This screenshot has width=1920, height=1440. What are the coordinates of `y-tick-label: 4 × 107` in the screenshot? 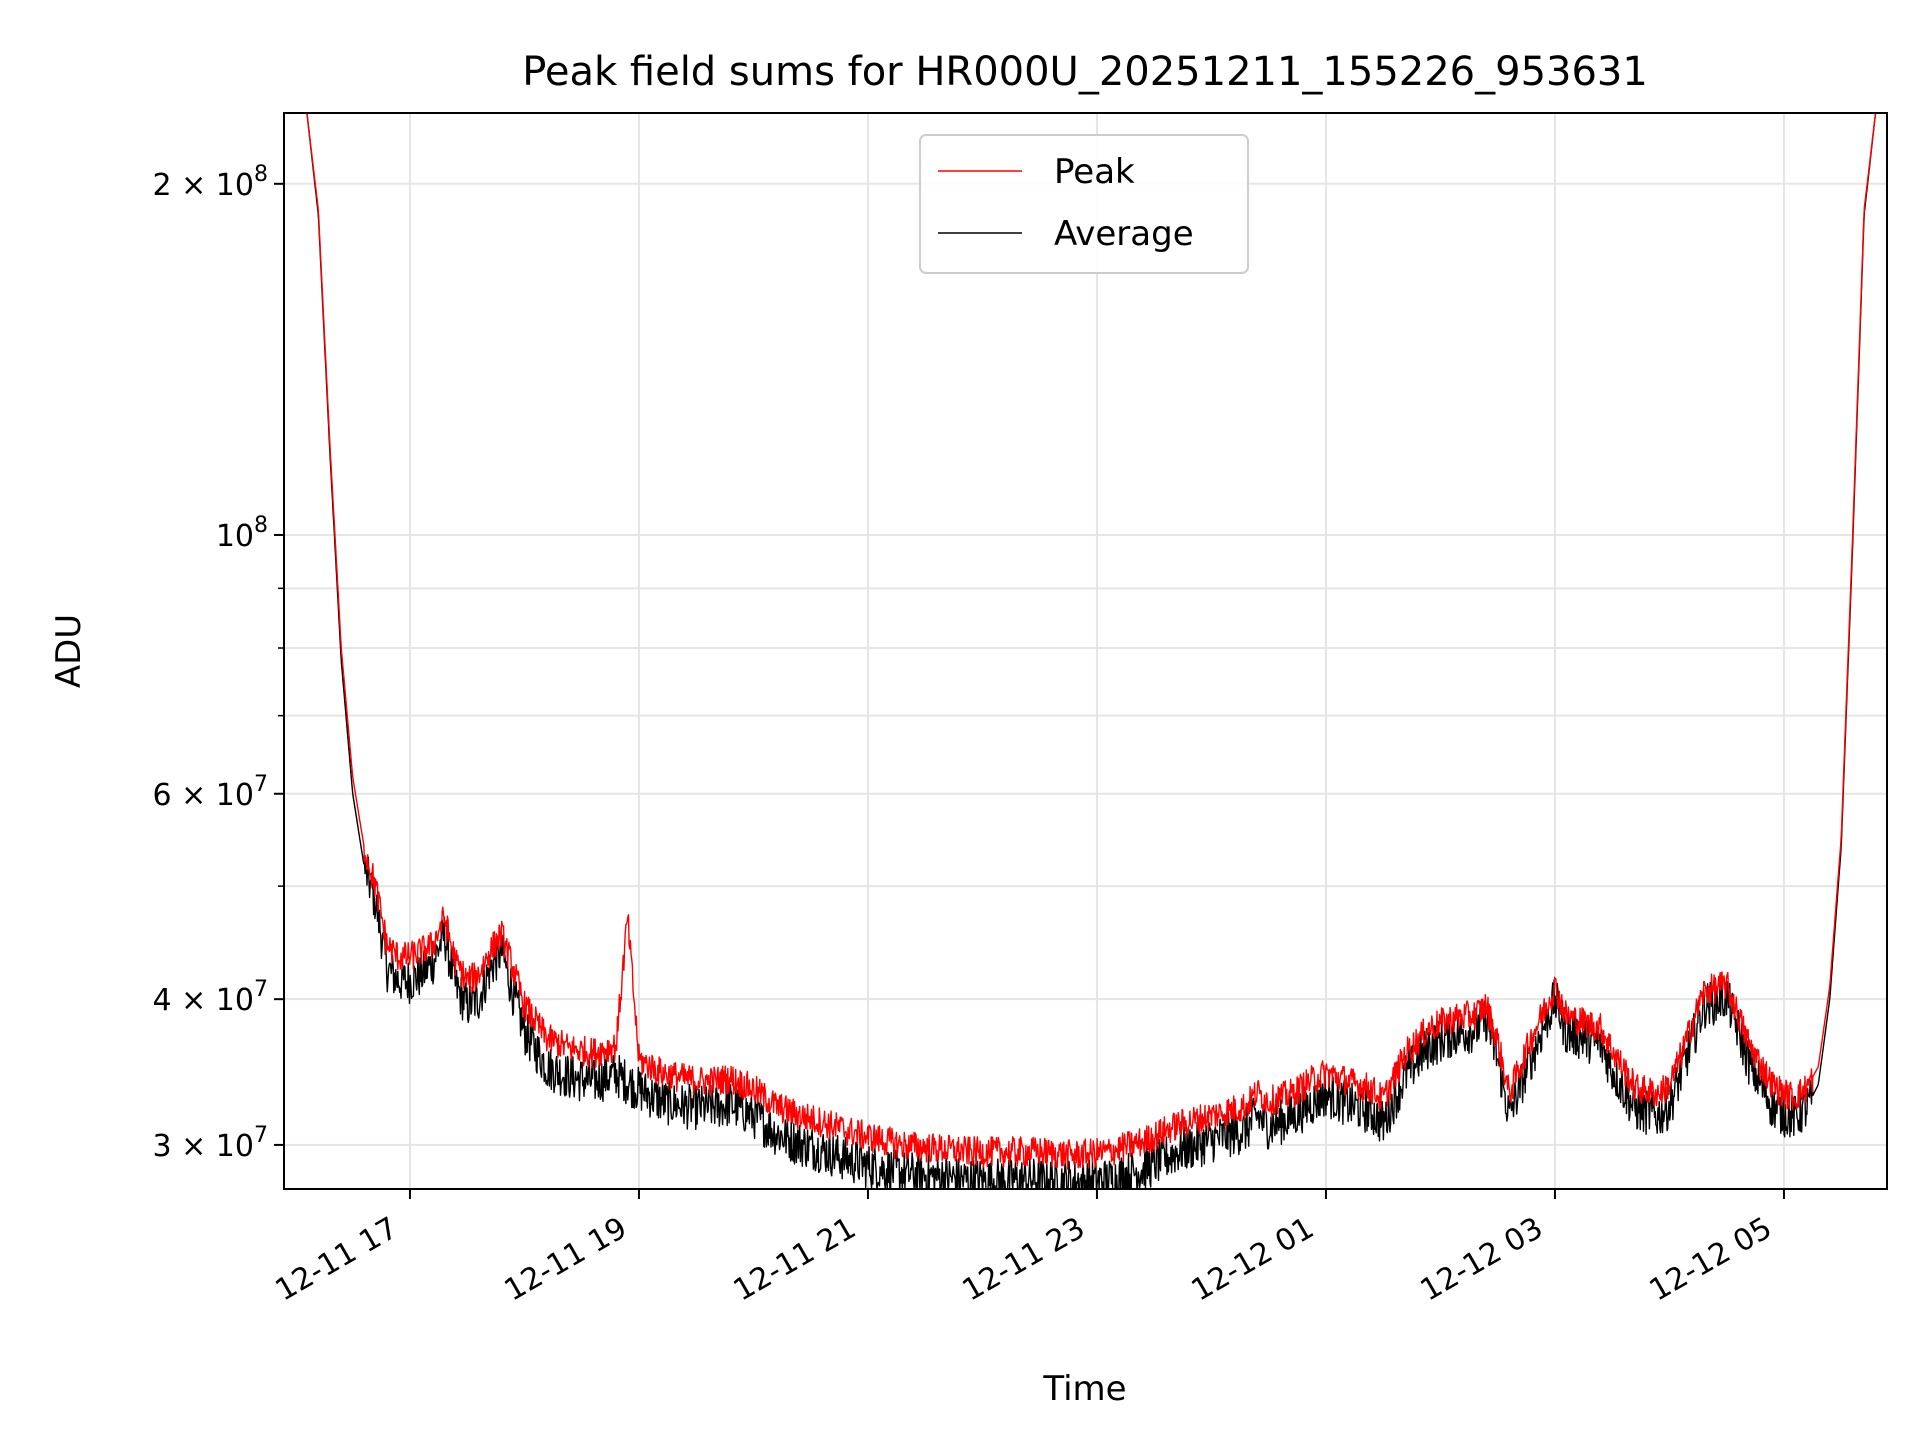 It's located at (210, 997).